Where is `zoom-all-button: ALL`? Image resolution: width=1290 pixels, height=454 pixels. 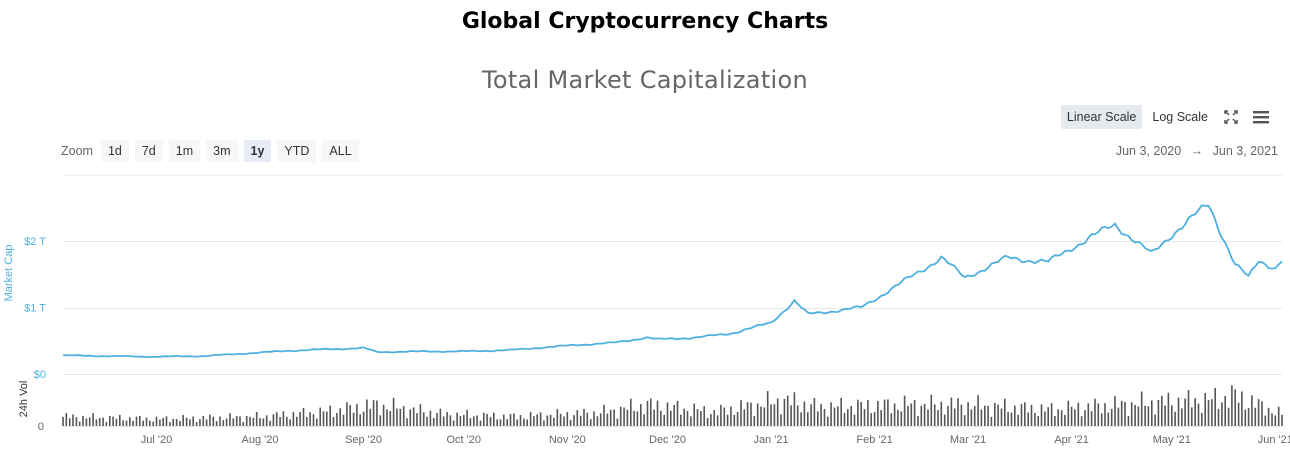
zoom-all-button: ALL is located at coordinates (340, 151).